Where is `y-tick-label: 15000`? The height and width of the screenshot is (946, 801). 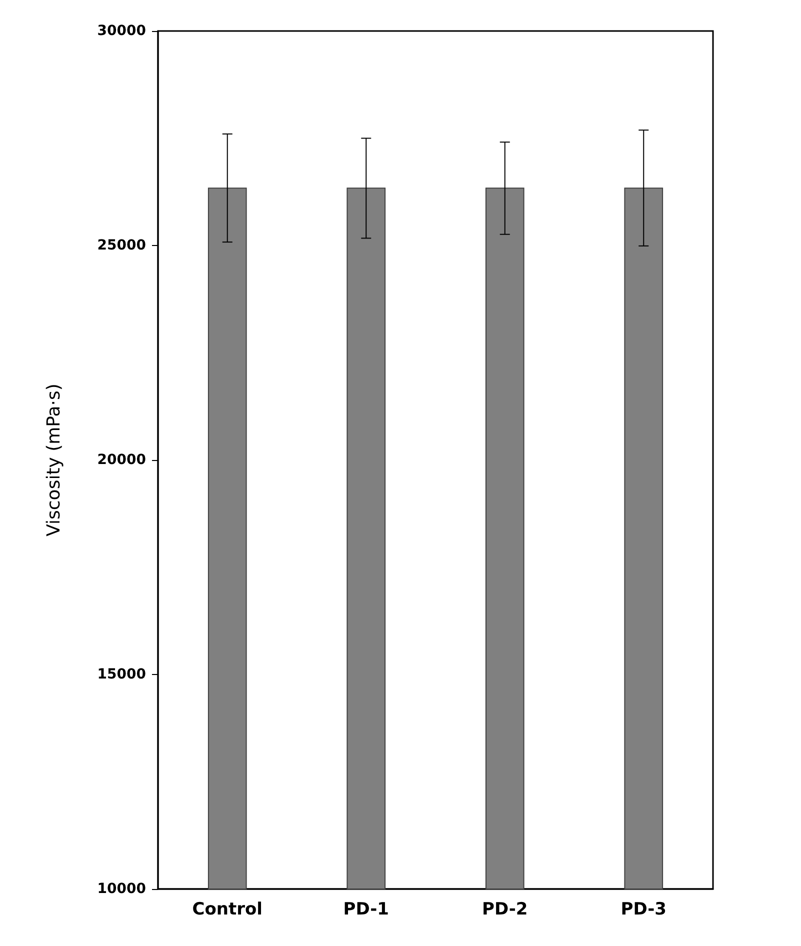 y-tick-label: 15000 is located at coordinates (121, 674).